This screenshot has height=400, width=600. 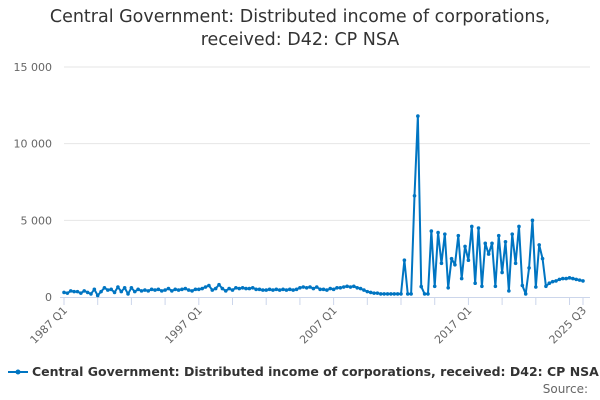 What do you see at coordinates (48, 297) in the screenshot?
I see `y-tick-label: 0` at bounding box center [48, 297].